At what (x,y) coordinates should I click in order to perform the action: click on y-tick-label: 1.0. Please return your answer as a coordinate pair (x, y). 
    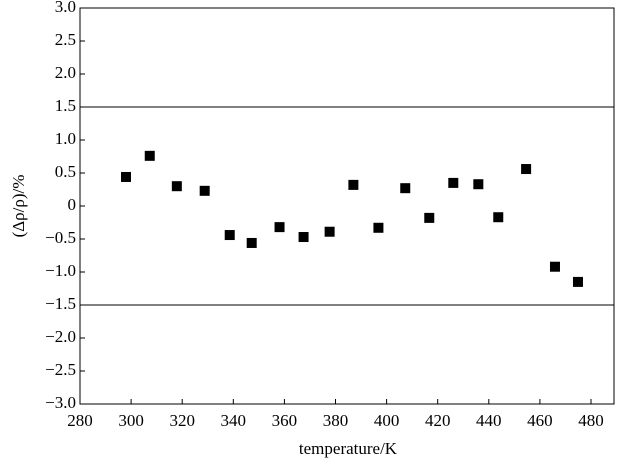
    Looking at the image, I should click on (65, 138).